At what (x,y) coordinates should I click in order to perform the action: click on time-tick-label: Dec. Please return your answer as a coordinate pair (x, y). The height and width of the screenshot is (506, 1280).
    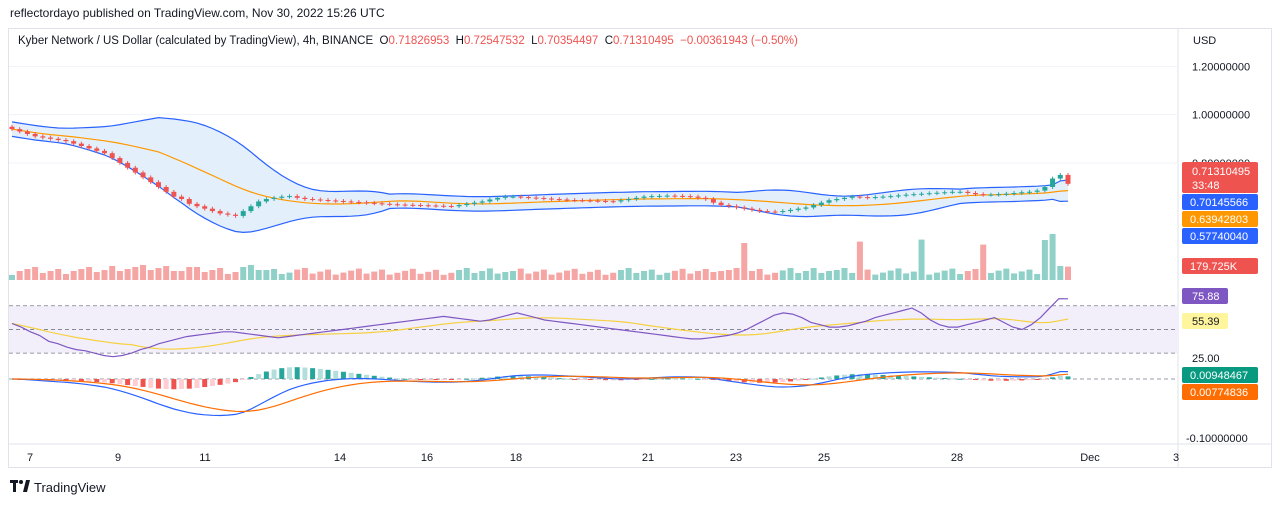
    Looking at the image, I should click on (1090, 458).